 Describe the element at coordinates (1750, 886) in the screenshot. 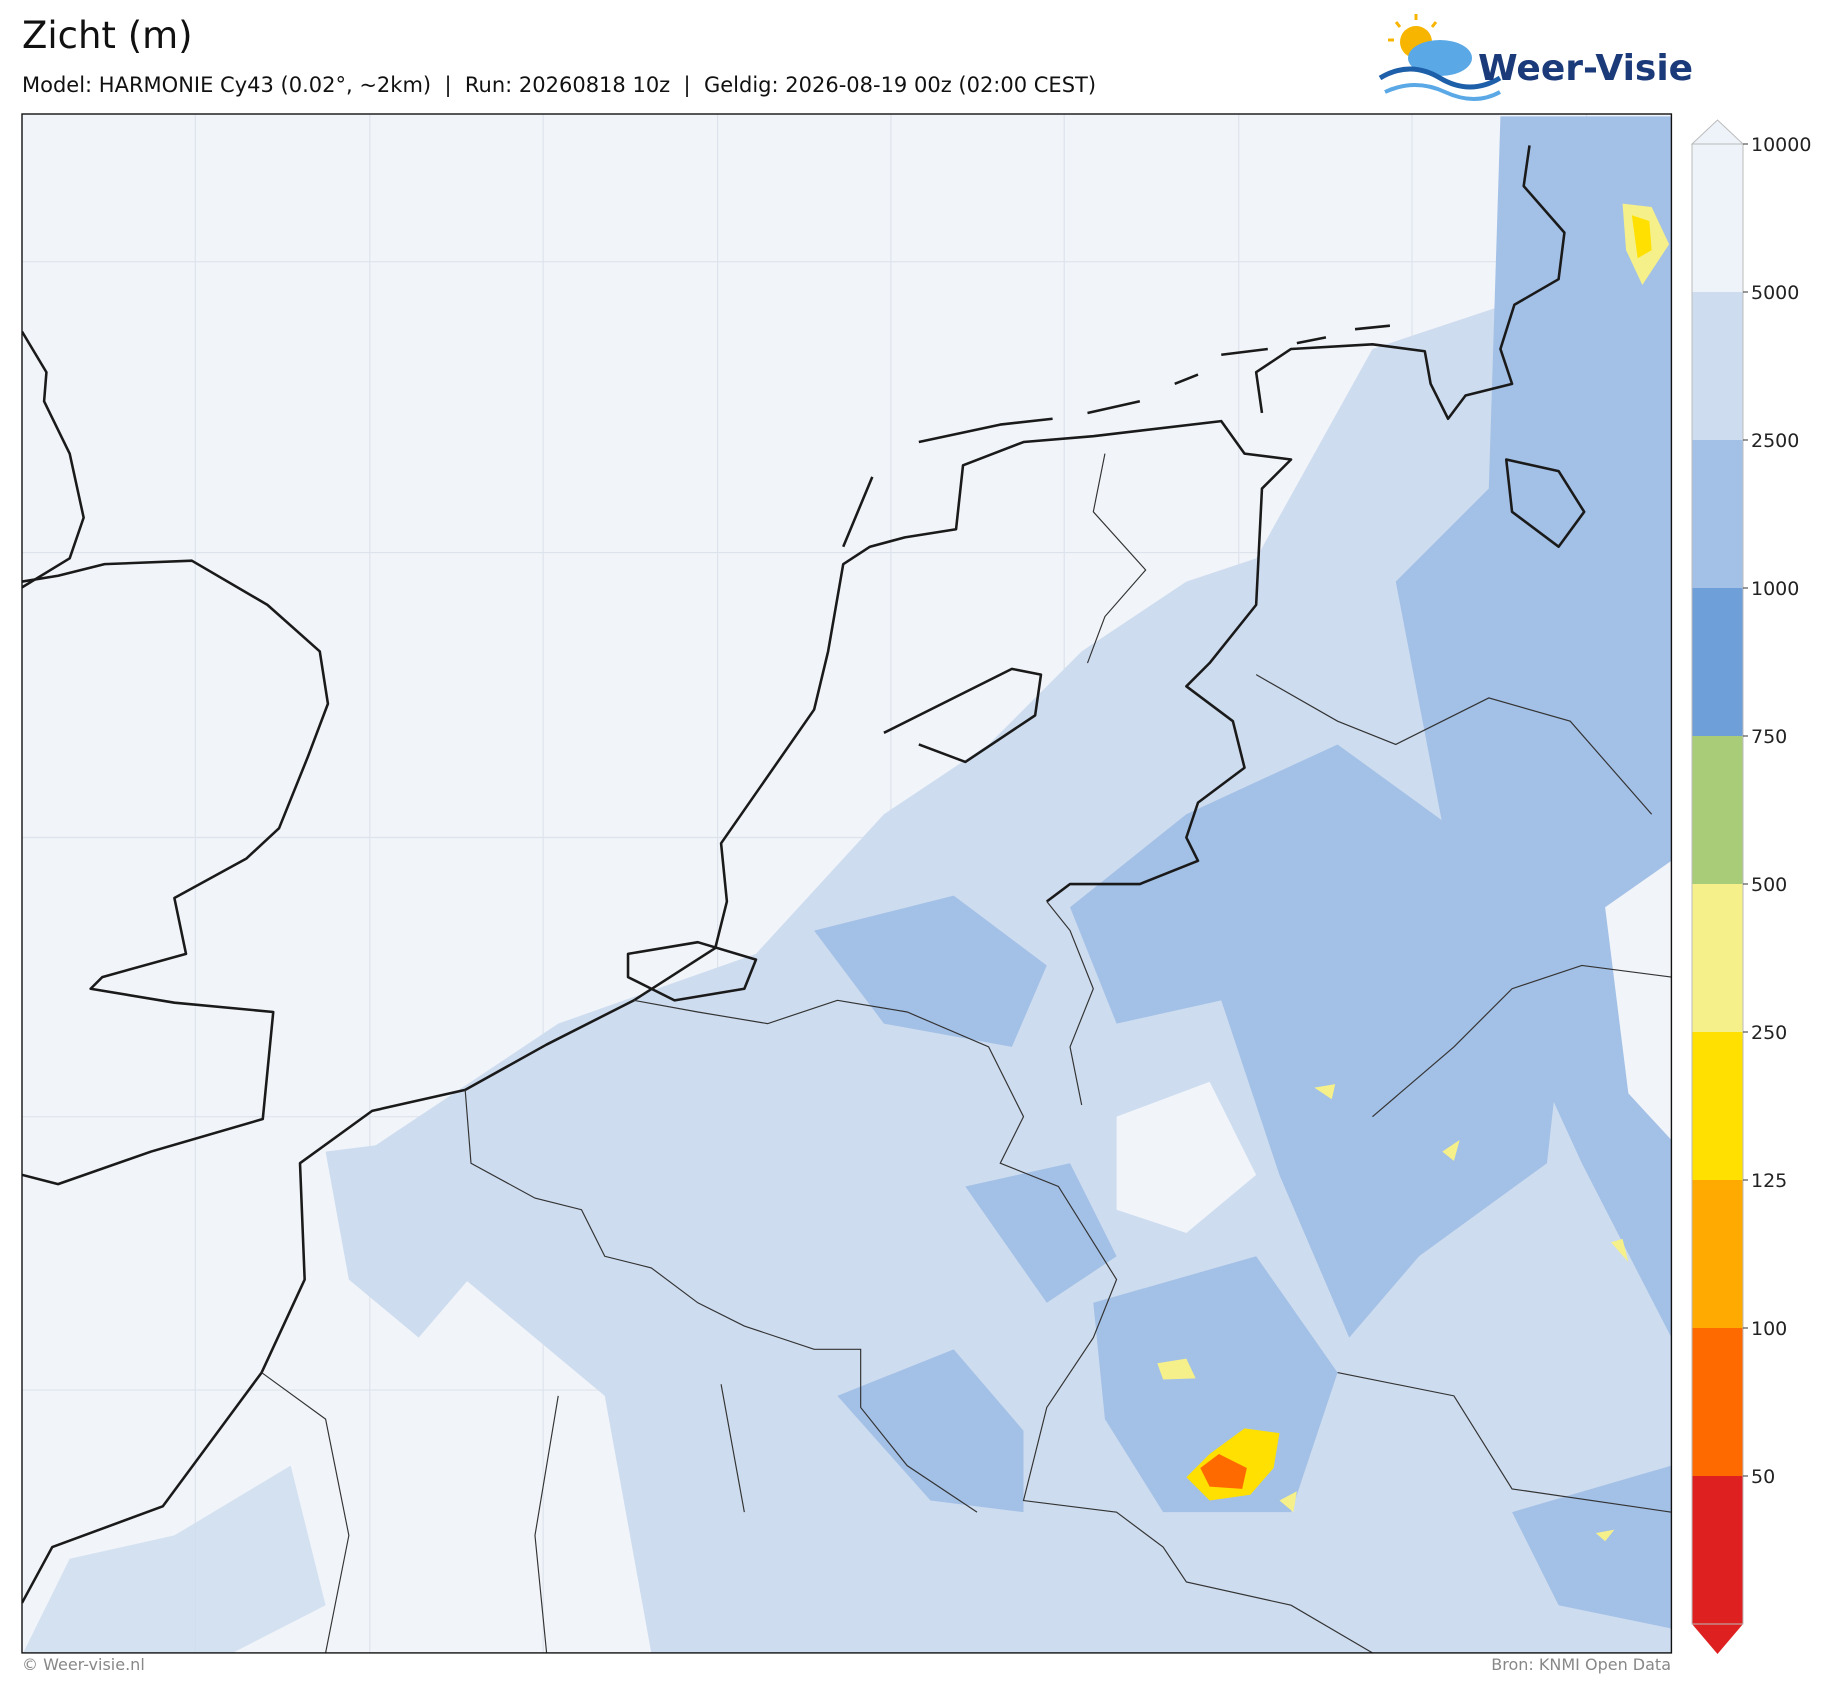

I see `colorbar: 10000 5000 2500 1000 750 500 250 125 100 50` at that location.